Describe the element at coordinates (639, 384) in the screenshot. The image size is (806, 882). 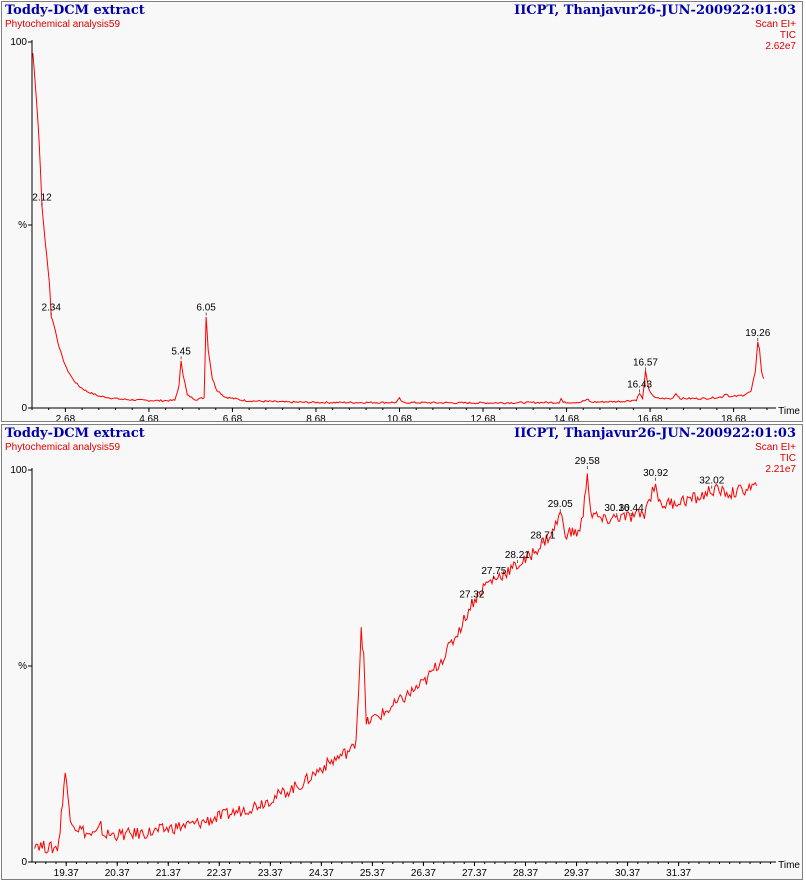
I see `peak-label: 16.43` at that location.